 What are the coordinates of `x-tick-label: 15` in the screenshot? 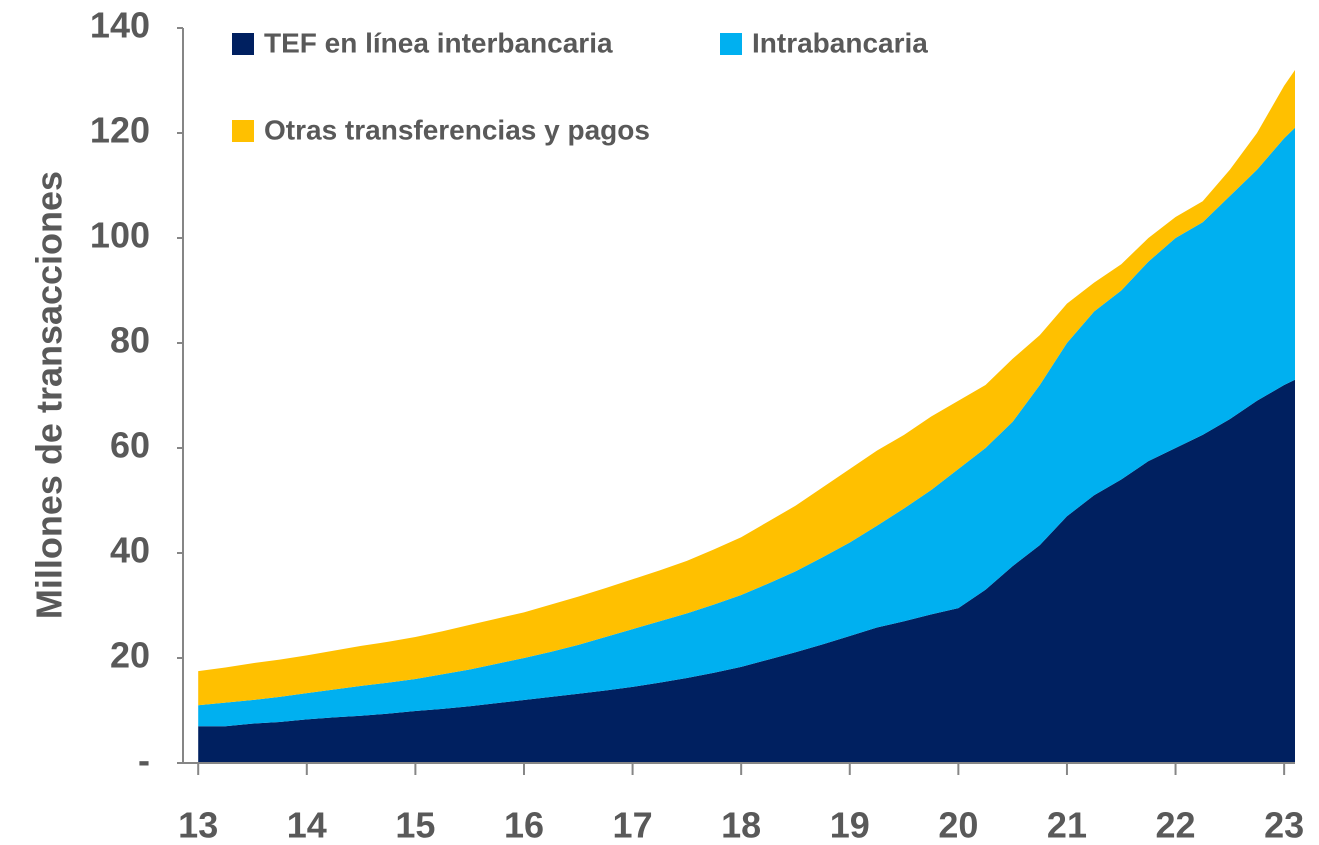 It's located at (415, 825).